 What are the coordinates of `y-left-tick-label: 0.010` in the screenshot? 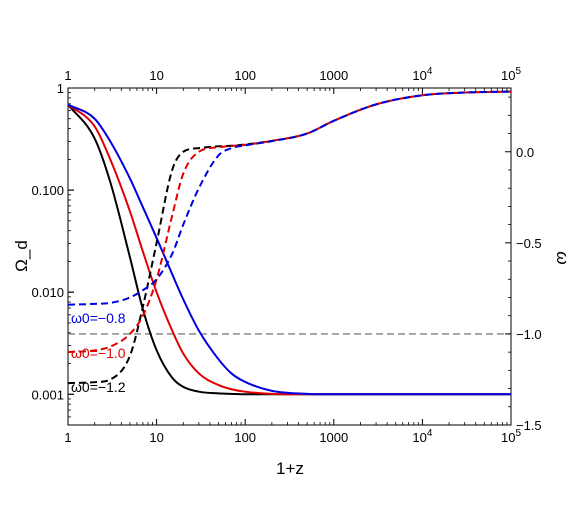 It's located at (47, 292).